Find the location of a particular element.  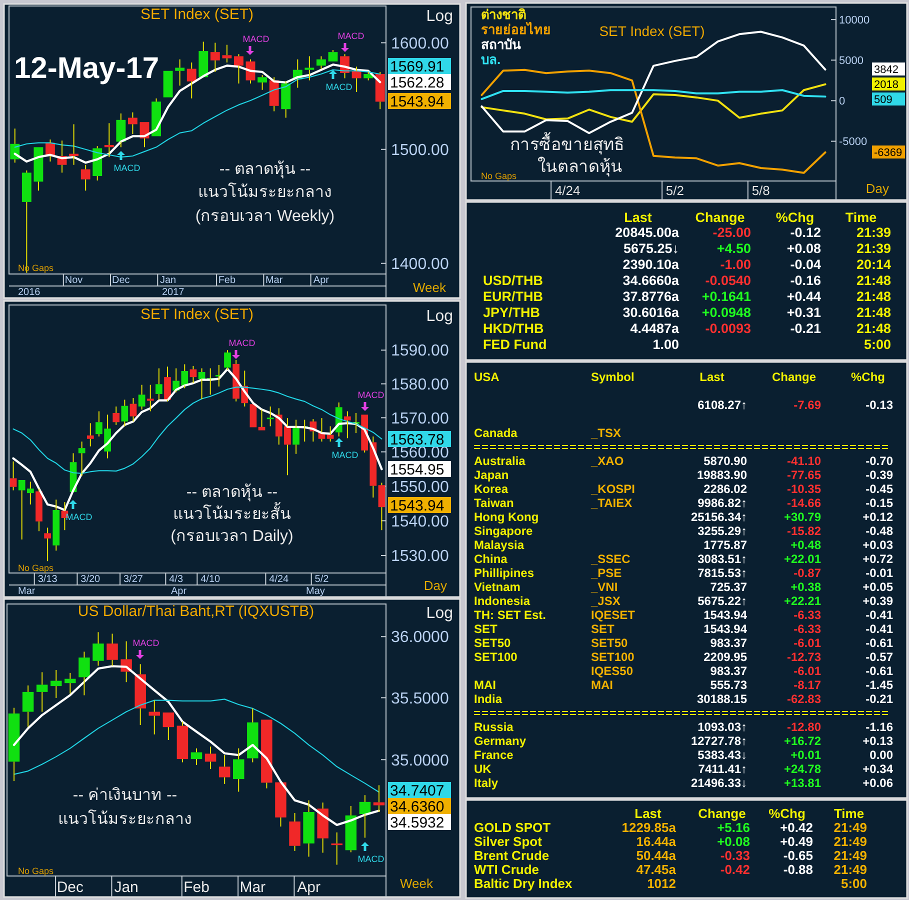

text: 34.5932 is located at coordinates (417, 823).